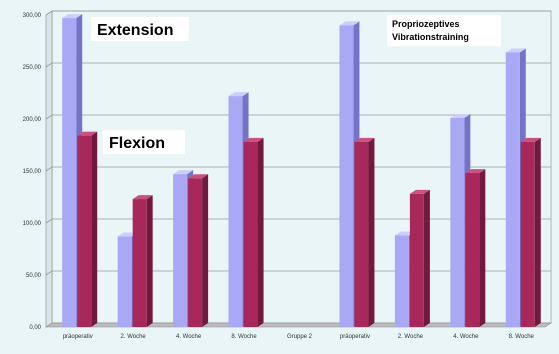 Image resolution: width=559 pixels, height=354 pixels. Describe the element at coordinates (32, 172) in the screenshot. I see `y-tick-label: 150,00` at that location.